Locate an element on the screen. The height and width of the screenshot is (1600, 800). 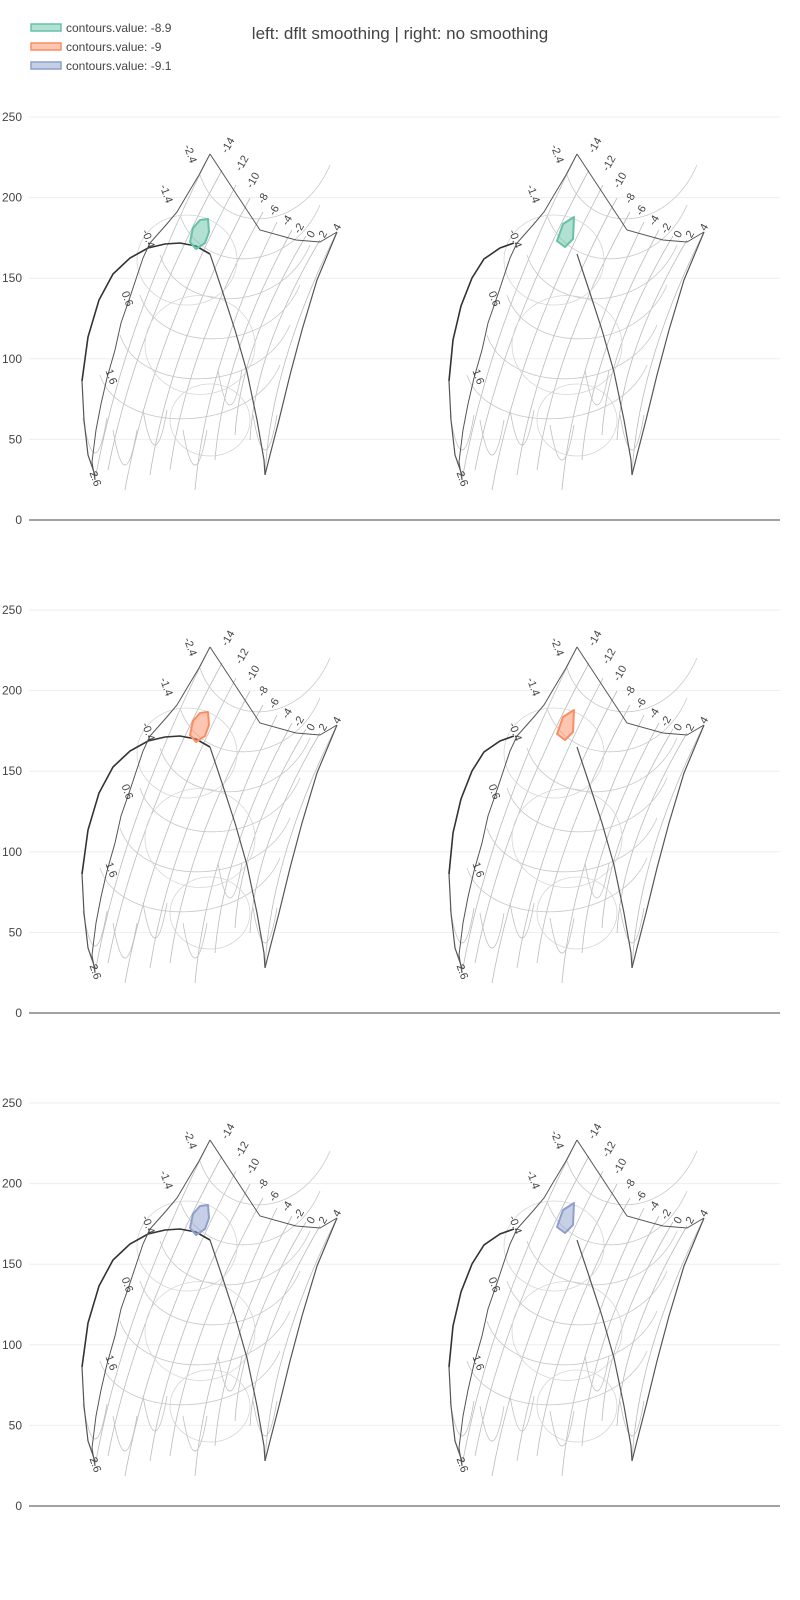
b-axis-label: 2 is located at coordinates (323, 727).